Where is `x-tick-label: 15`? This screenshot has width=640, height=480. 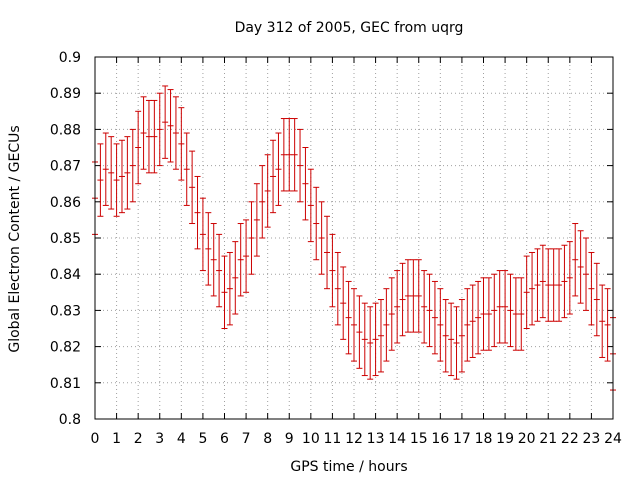
x-tick-label: 15 is located at coordinates (419, 439).